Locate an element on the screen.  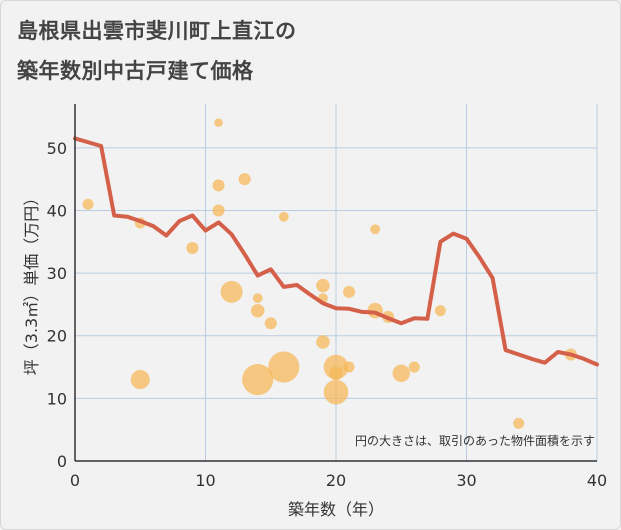
x-axis-label: 築年数（年） is located at coordinates (336, 509).